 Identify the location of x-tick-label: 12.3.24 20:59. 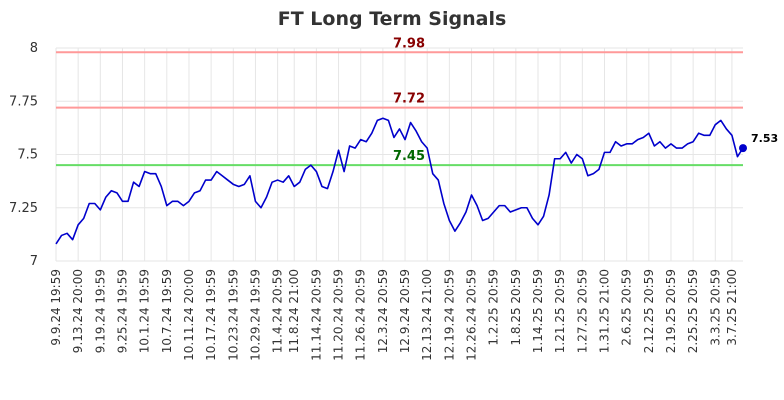
(383, 311).